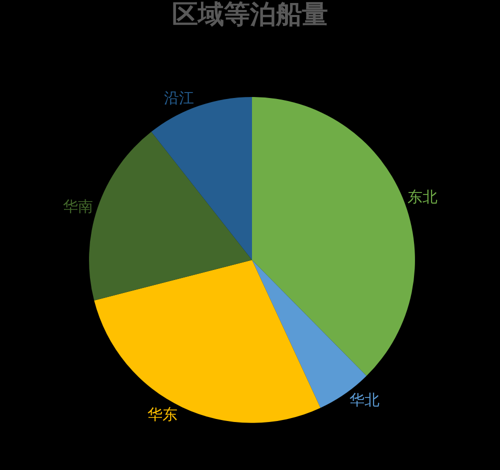  I want to click on slice-label: 东北, so click(422, 197).